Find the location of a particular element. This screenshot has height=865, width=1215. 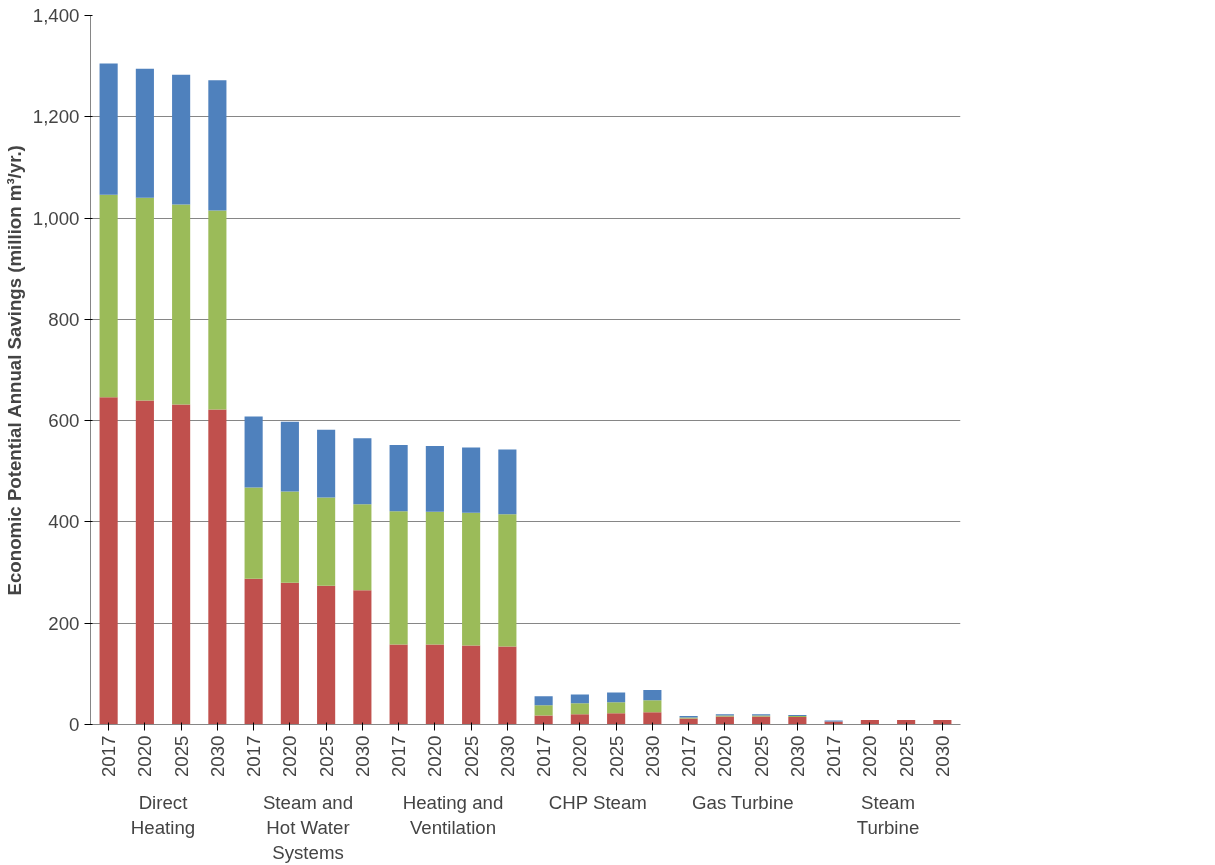

y-tick-label: 1,200 is located at coordinates (56, 117).